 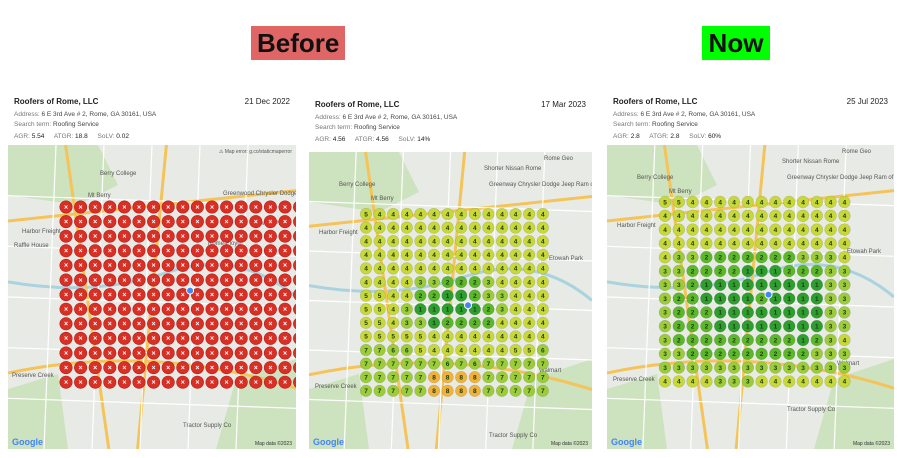 What do you see at coordinates (468, 305) in the screenshot?
I see `business-pin` at bounding box center [468, 305].